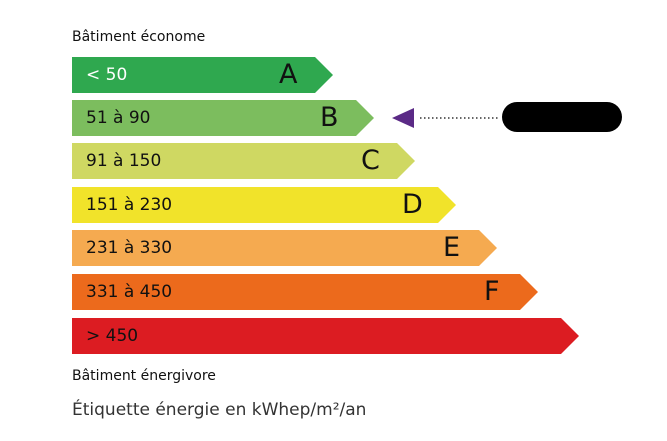 This screenshot has height=441, width=667. Describe the element at coordinates (452, 247) in the screenshot. I see `class-letter: E` at that location.